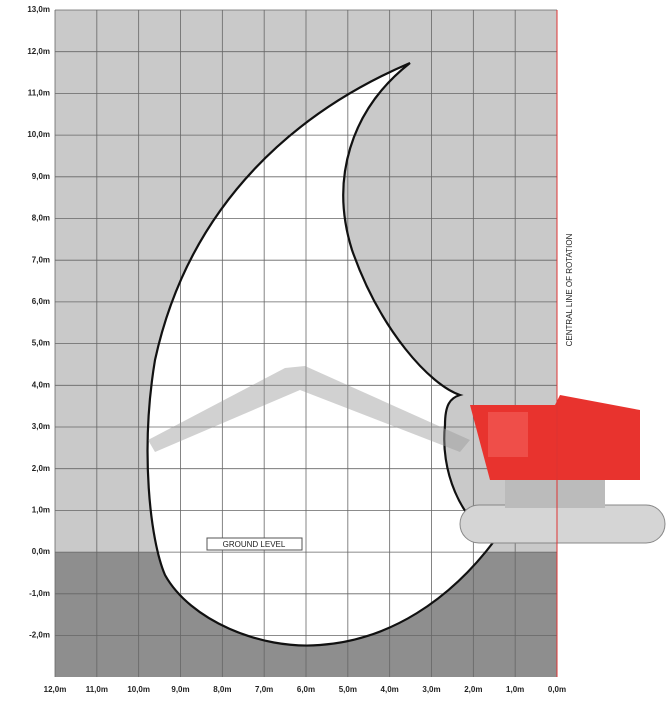 Image resolution: width=671 pixels, height=705 pixels. What do you see at coordinates (222, 689) in the screenshot?
I see `x-tick-label: 8,0m` at bounding box center [222, 689].